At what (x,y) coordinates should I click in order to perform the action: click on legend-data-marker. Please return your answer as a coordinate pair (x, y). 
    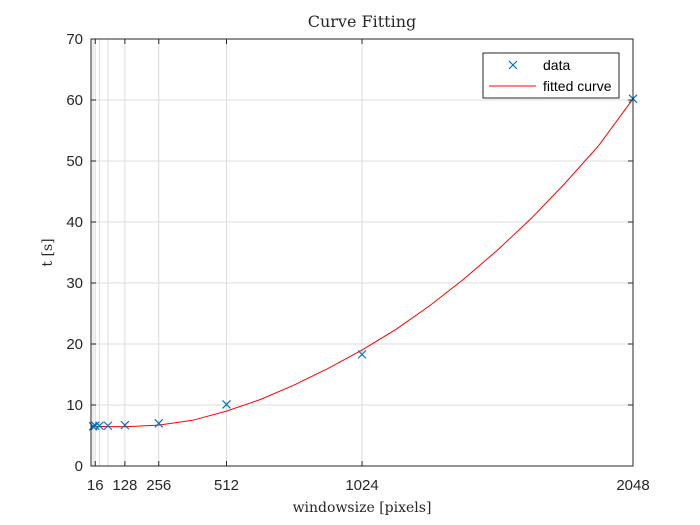
    Looking at the image, I should click on (513, 65).